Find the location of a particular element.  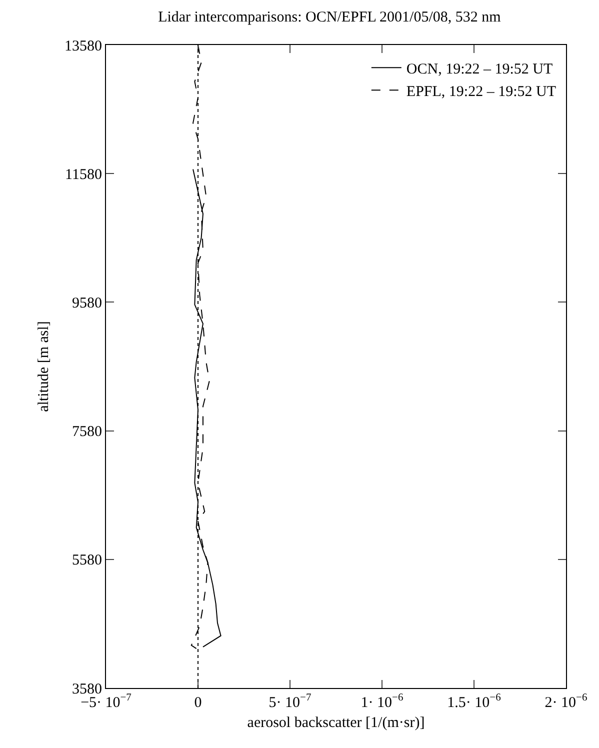

x-tick-label: 0 is located at coordinates (198, 703).